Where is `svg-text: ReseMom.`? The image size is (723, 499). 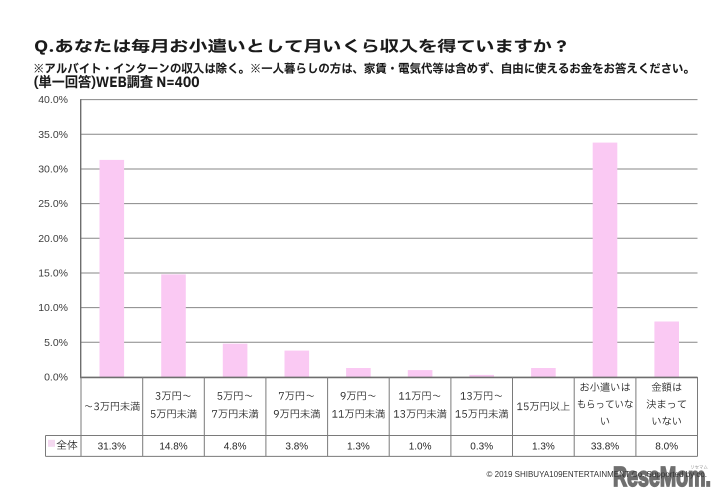 svg-text: ReseMom. is located at coordinates (662, 476).